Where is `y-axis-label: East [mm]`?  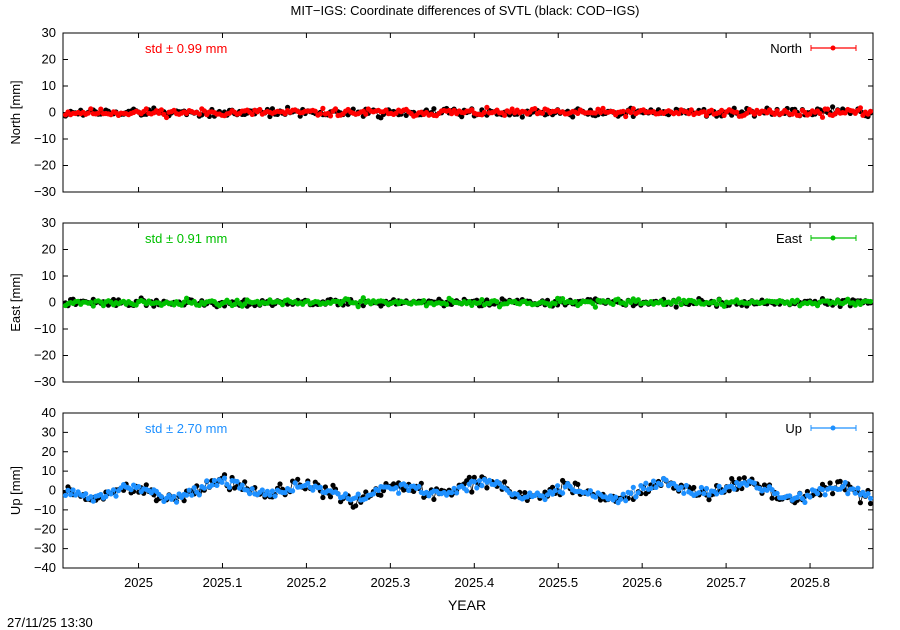
y-axis-label: East [mm] is located at coordinates (15, 302).